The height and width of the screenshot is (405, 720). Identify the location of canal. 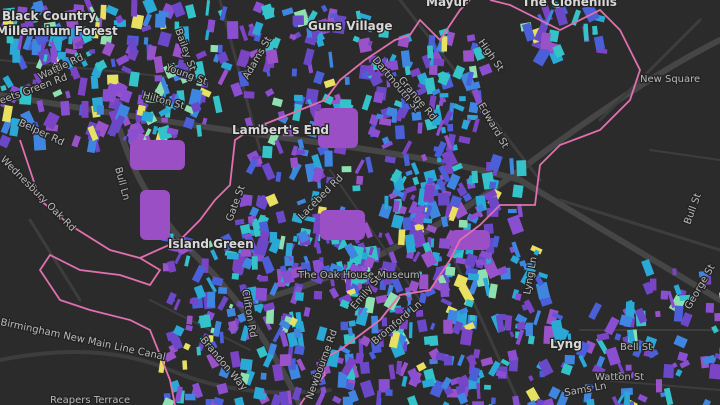
(166, 372).